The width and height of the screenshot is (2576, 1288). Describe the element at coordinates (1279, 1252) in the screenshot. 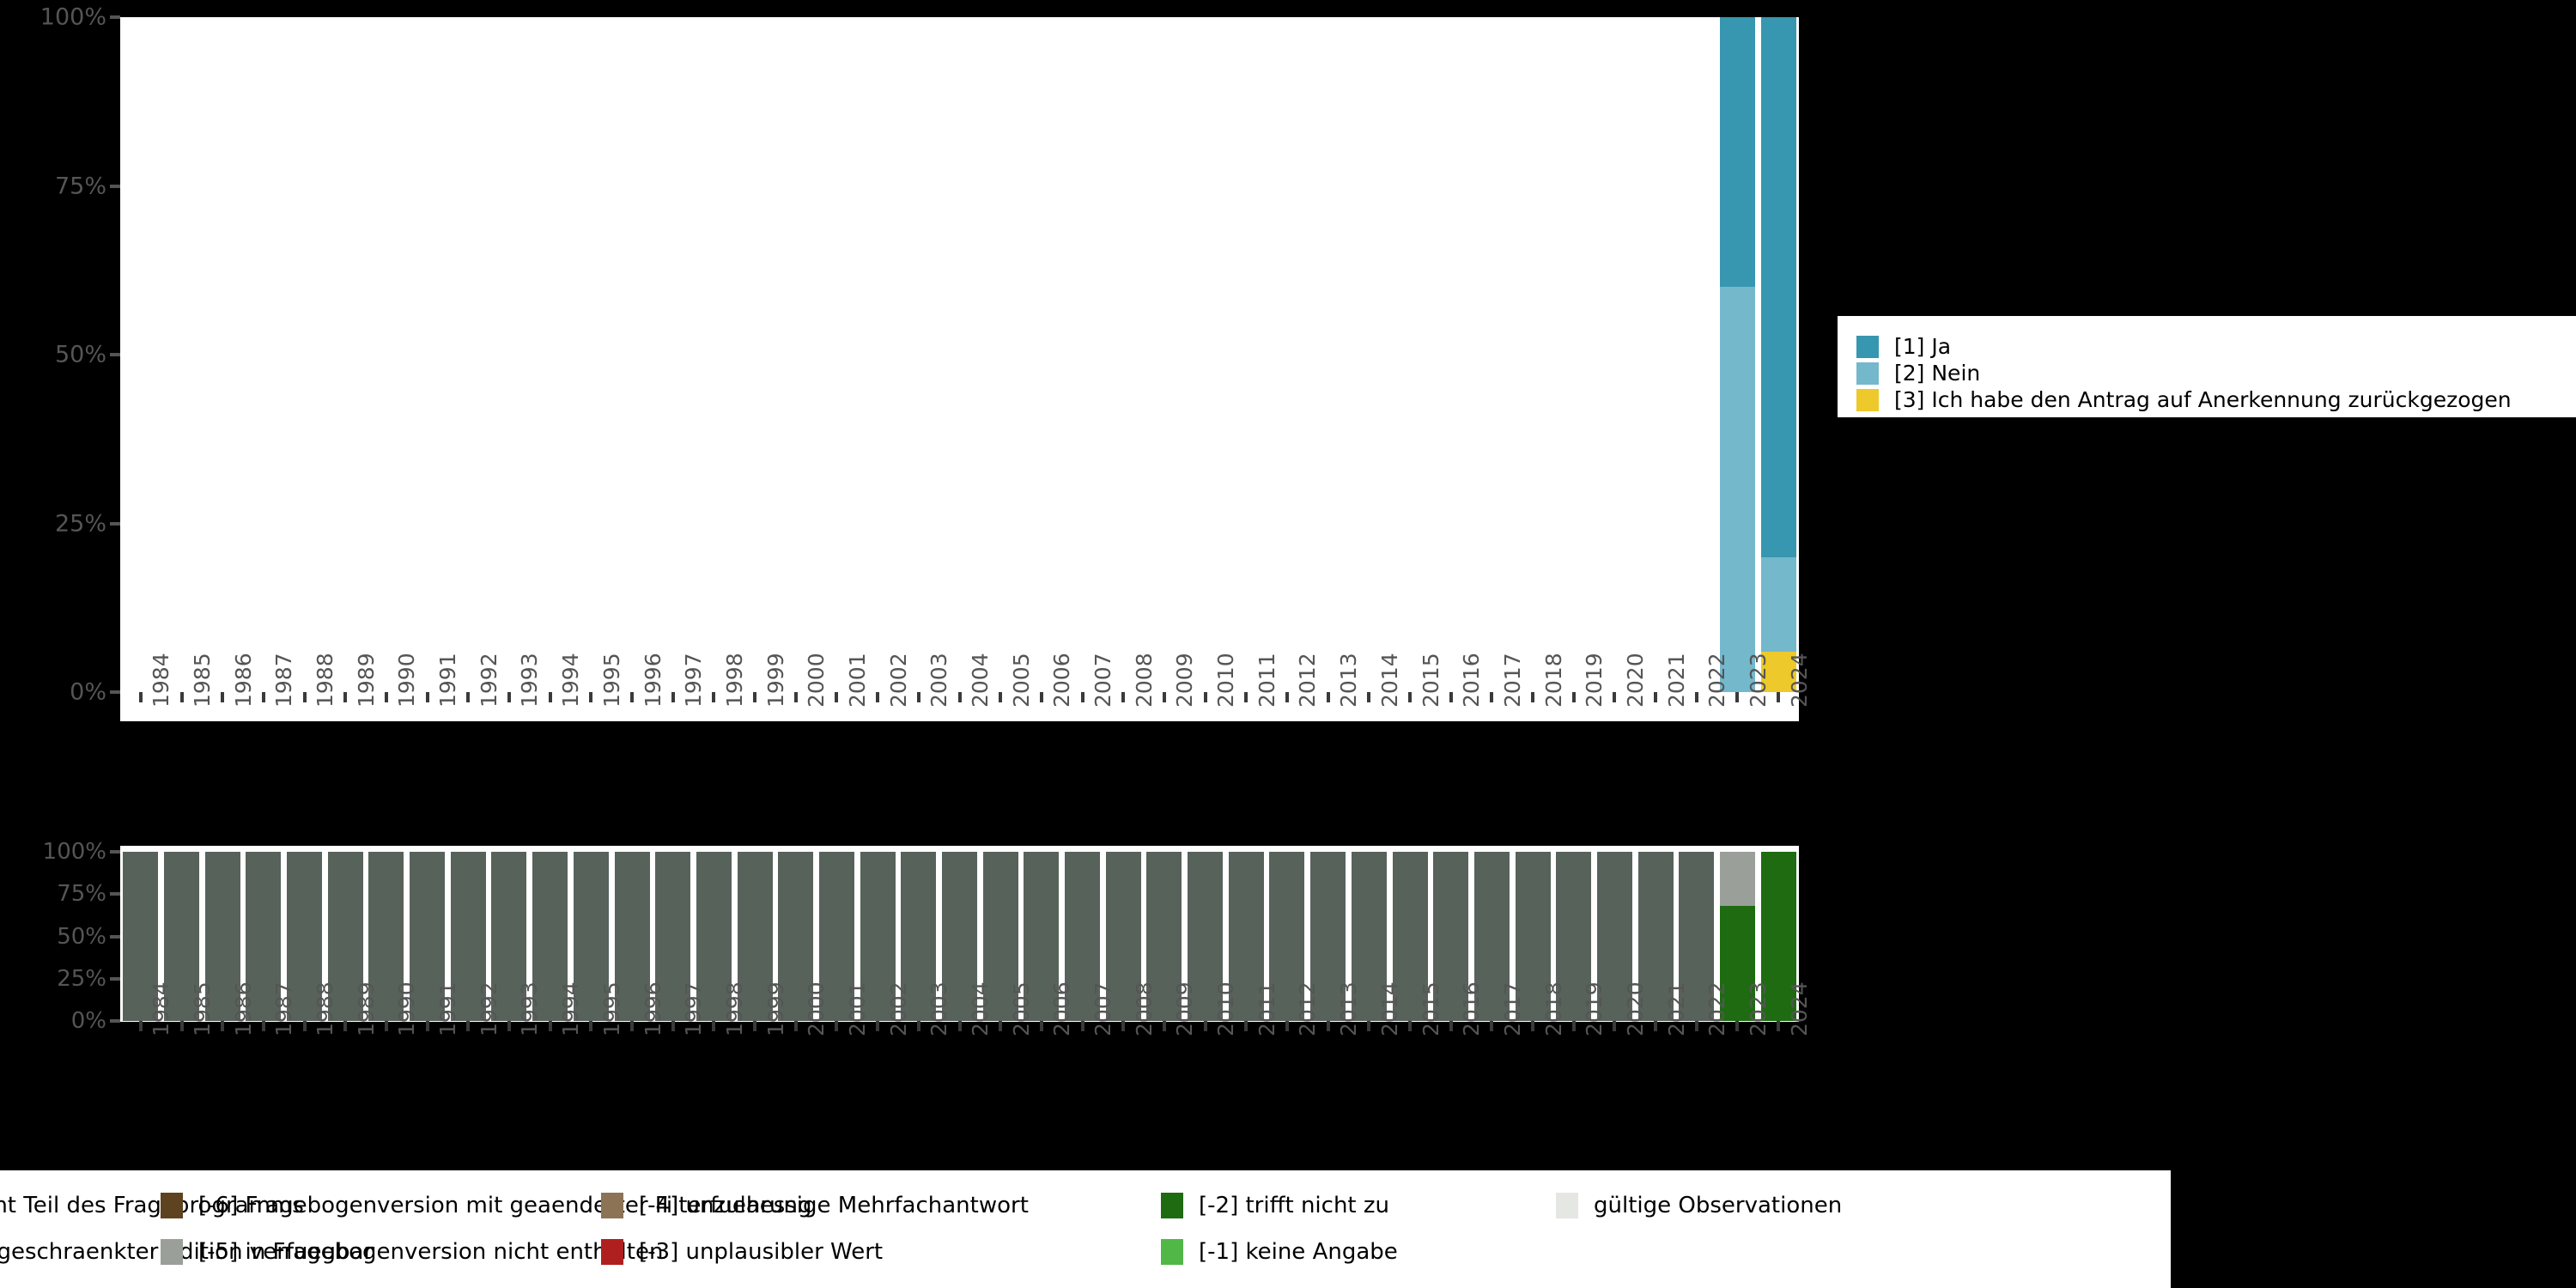

I see `legend-item: [-1] keine Angabe` at that location.